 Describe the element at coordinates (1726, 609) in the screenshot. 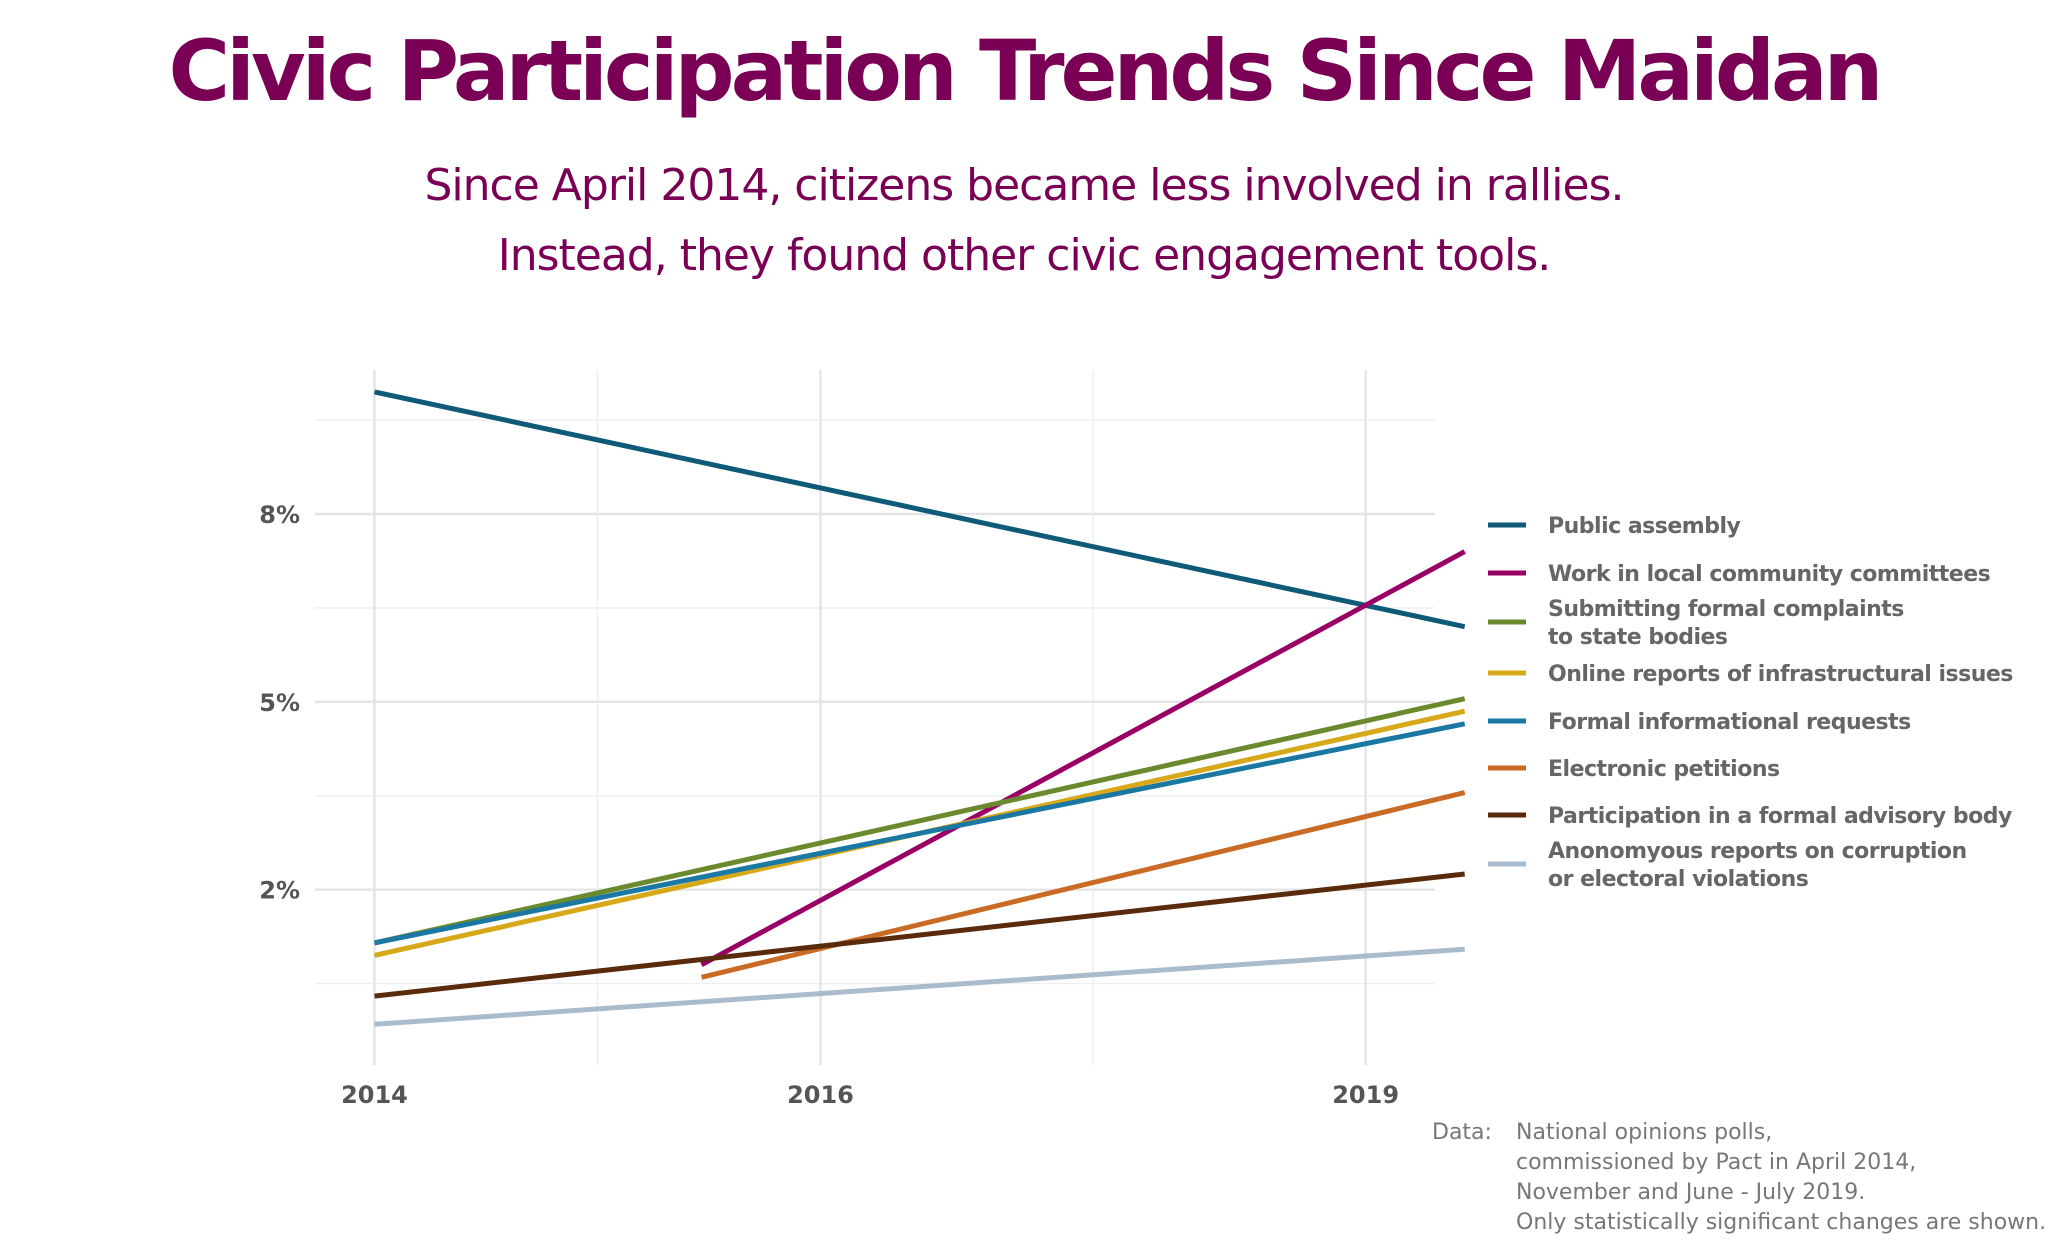

I see `legend-label: Submitting formal complaints` at that location.